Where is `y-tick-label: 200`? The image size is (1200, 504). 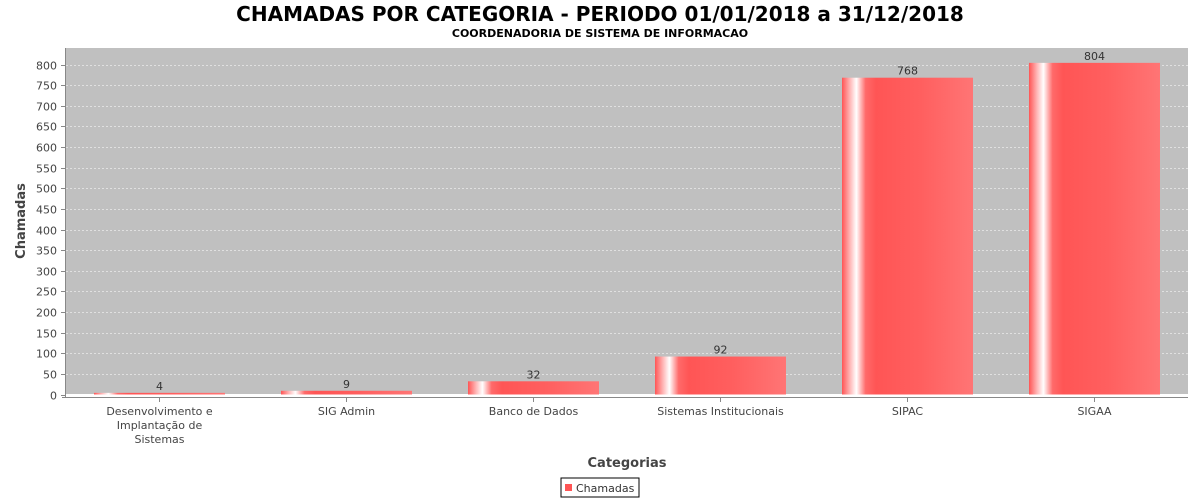
y-tick-label: 200 is located at coordinates (46, 313).